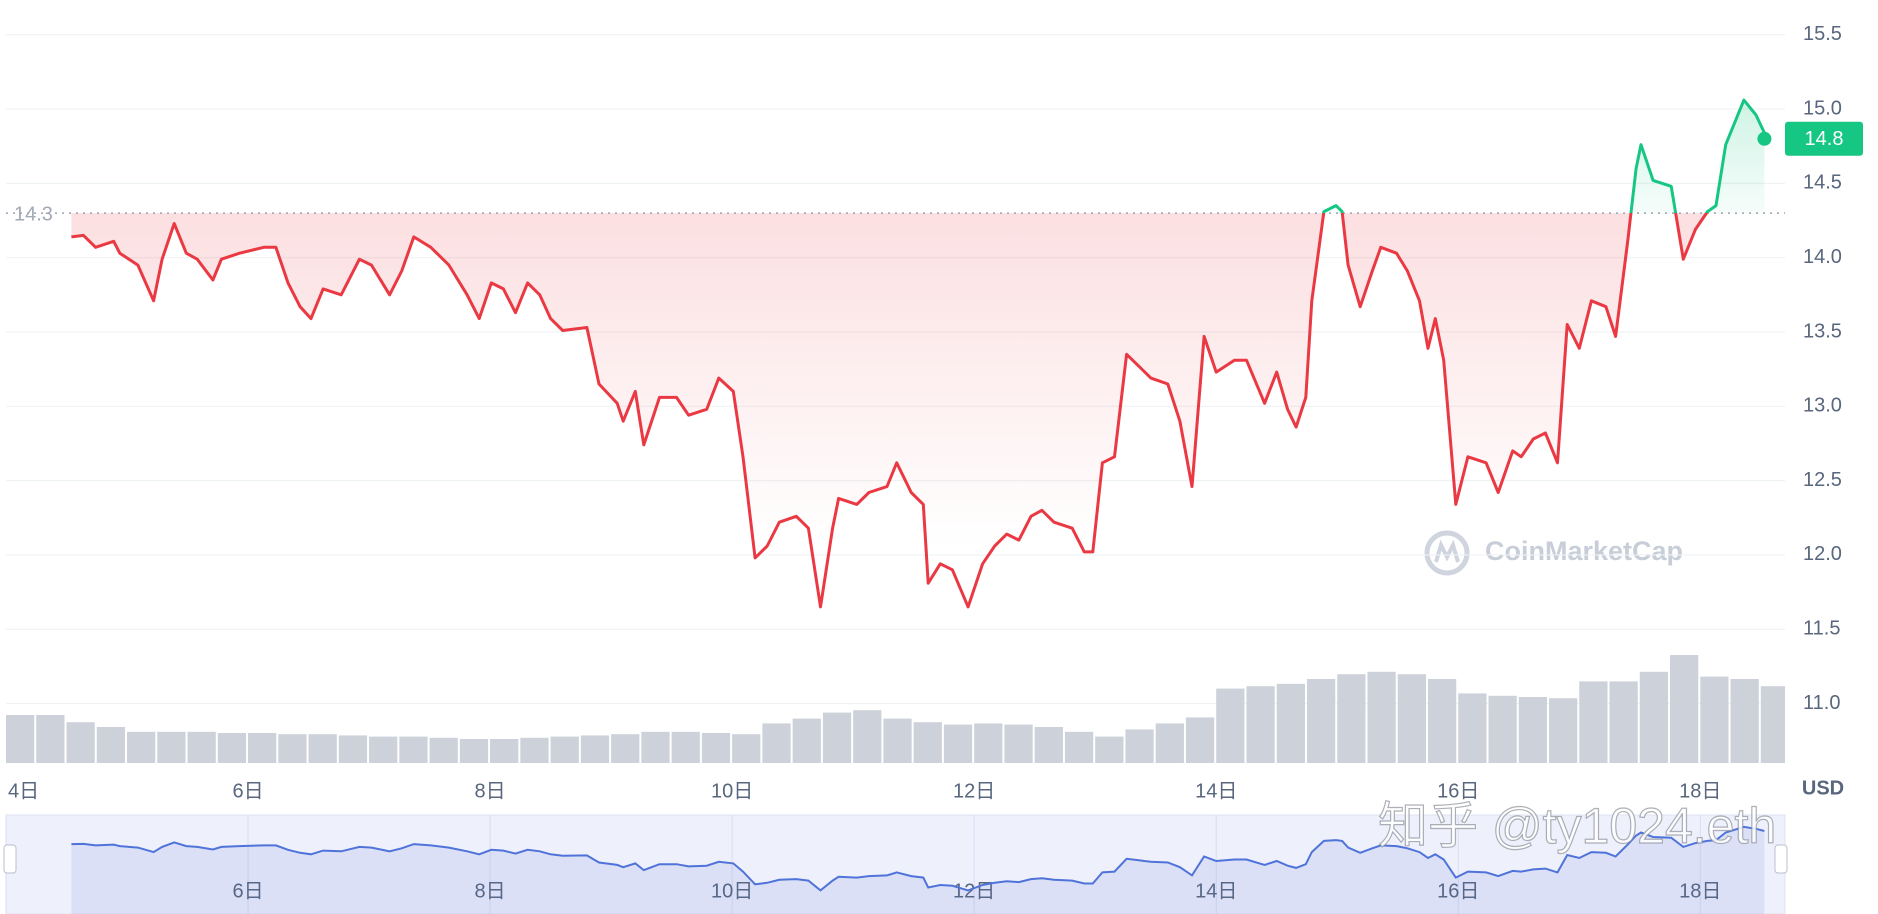 This screenshot has width=1878, height=914. Describe the element at coordinates (247, 791) in the screenshot. I see `x-tick-label: 6日` at that location.